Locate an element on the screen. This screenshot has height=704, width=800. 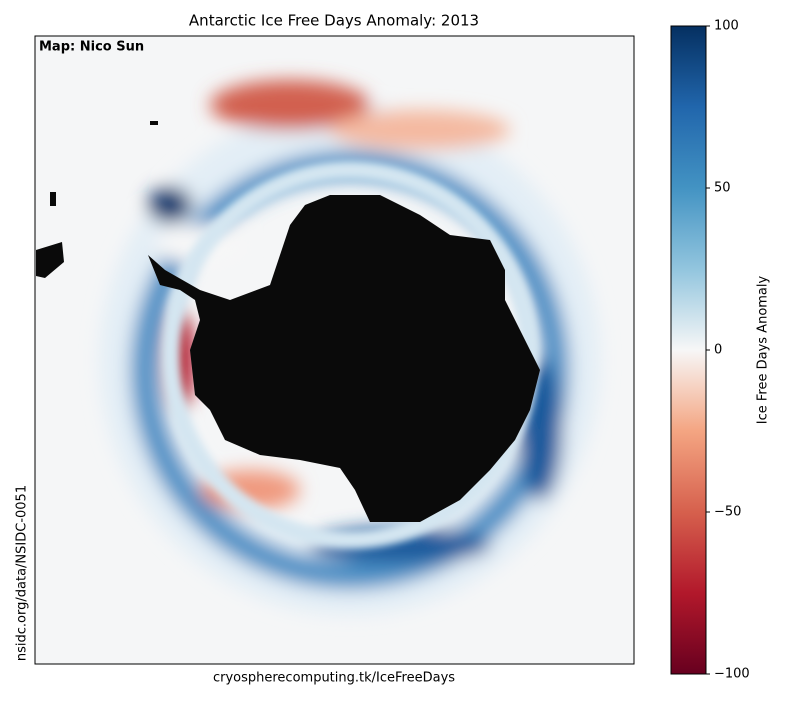
colorbar-tick-label: 50 is located at coordinates (722, 188).